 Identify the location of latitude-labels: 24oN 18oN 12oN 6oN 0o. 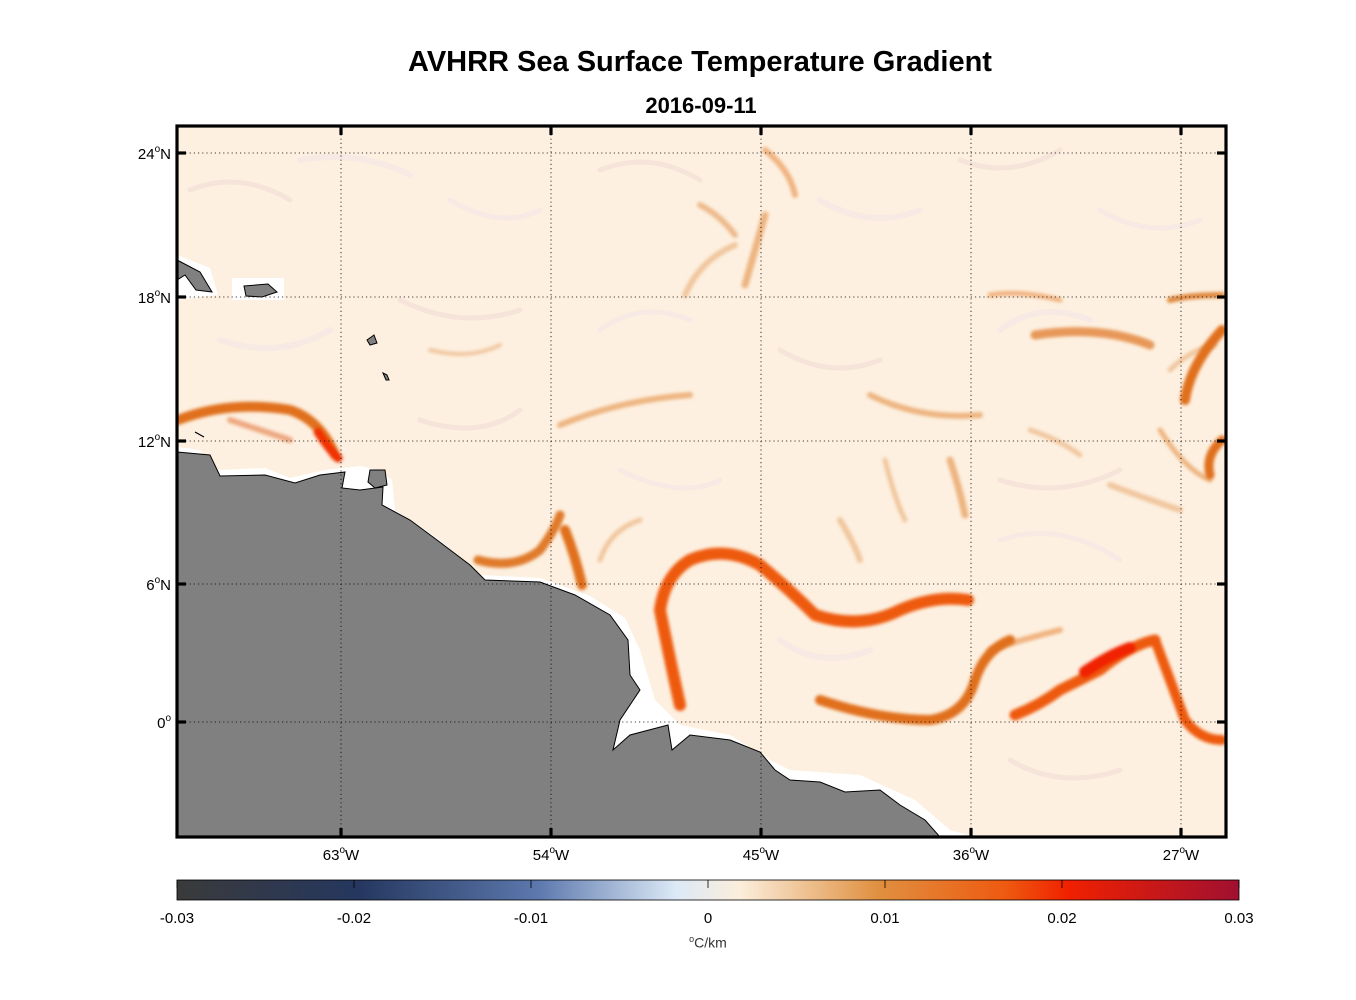
(155, 438).